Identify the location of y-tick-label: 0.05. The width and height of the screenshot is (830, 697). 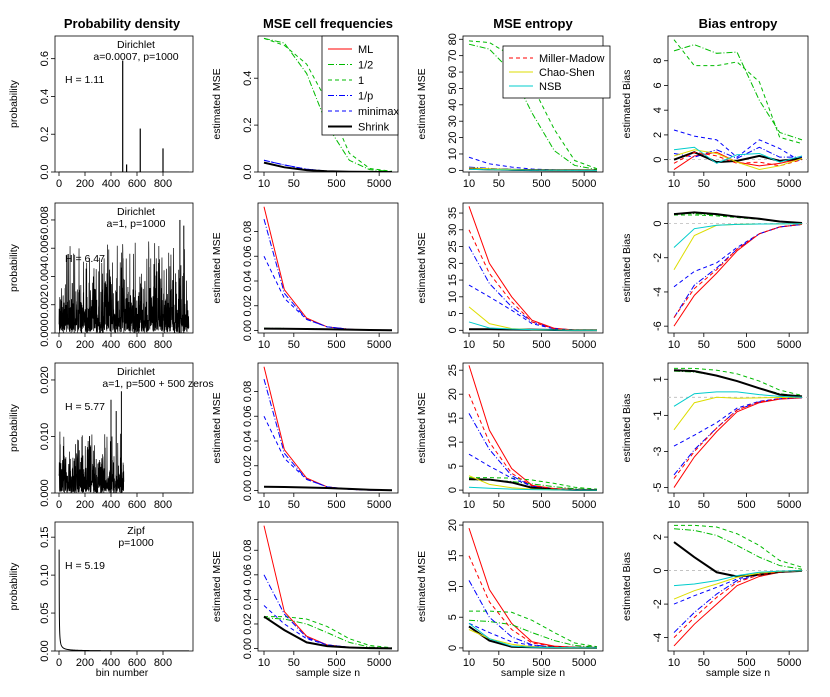
(45, 612).